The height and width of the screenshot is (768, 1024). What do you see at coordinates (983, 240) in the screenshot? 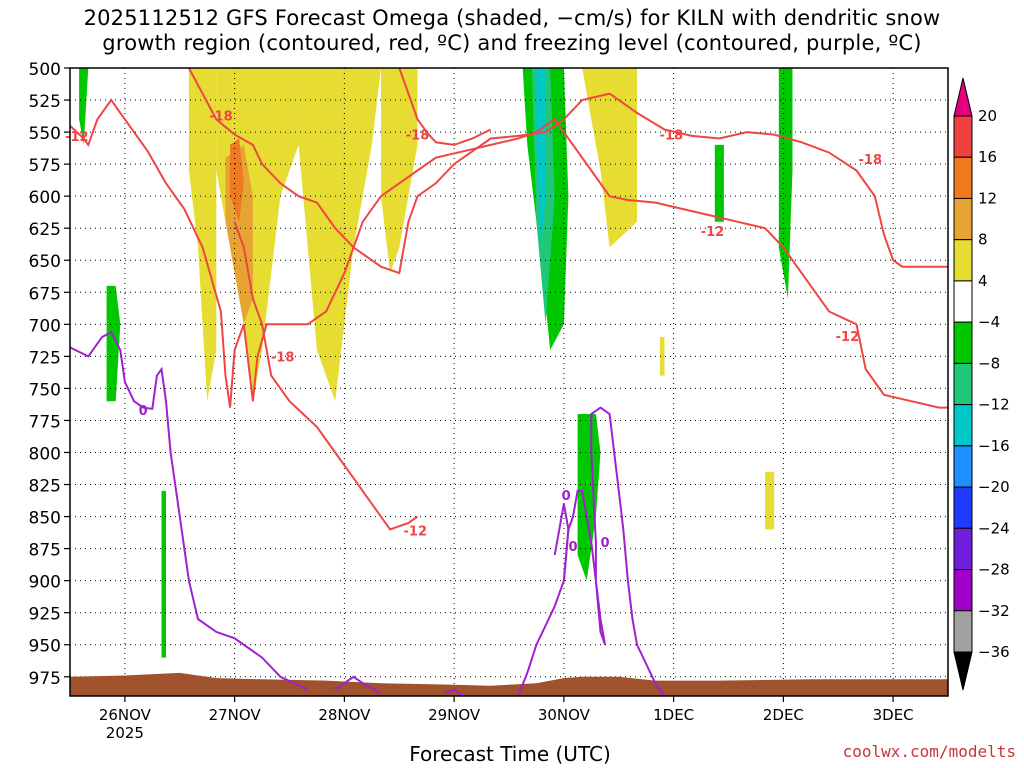
I see `colorbar-tick-label: 8` at bounding box center [983, 240].